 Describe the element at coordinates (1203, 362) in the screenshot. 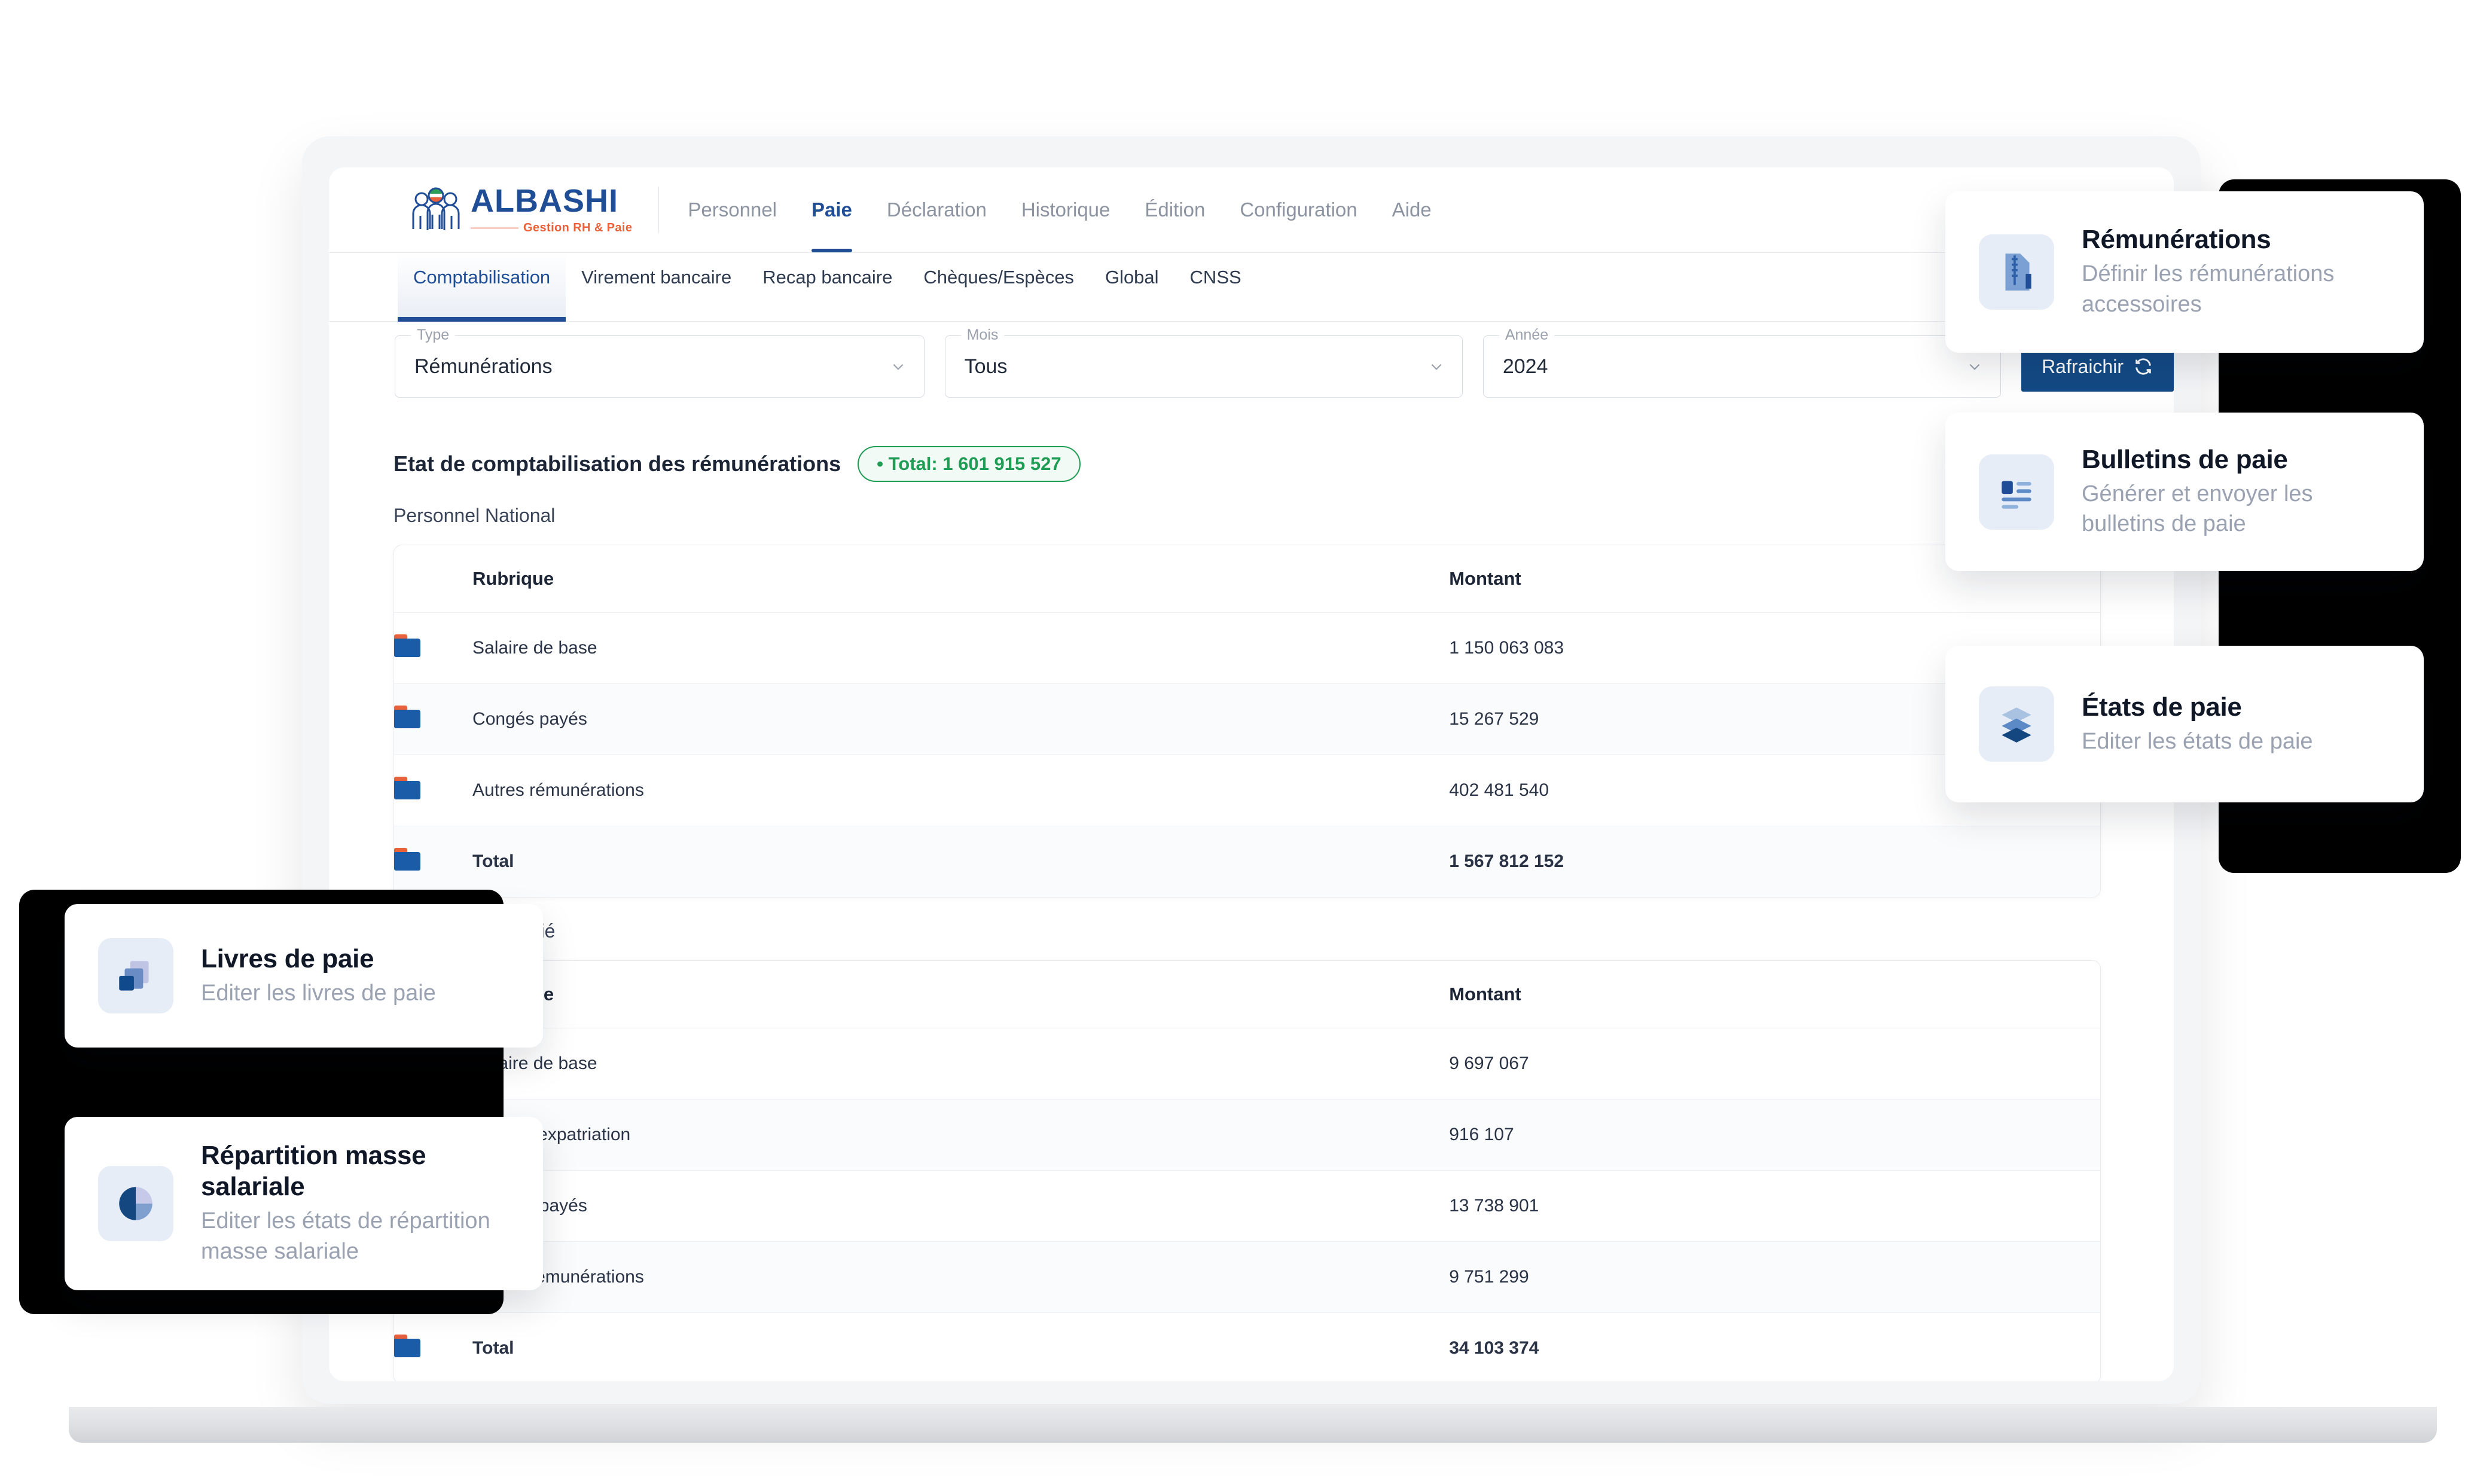

I see `mois-select: Mois Tous` at that location.